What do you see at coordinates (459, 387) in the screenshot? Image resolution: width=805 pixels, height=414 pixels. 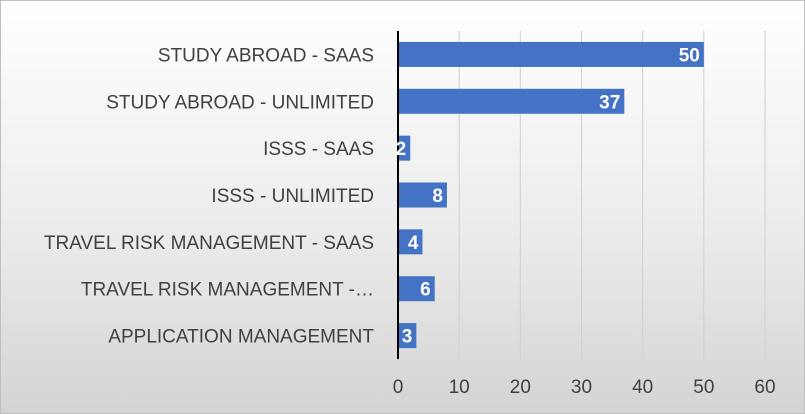 I see `x-tick-label: 10` at bounding box center [459, 387].